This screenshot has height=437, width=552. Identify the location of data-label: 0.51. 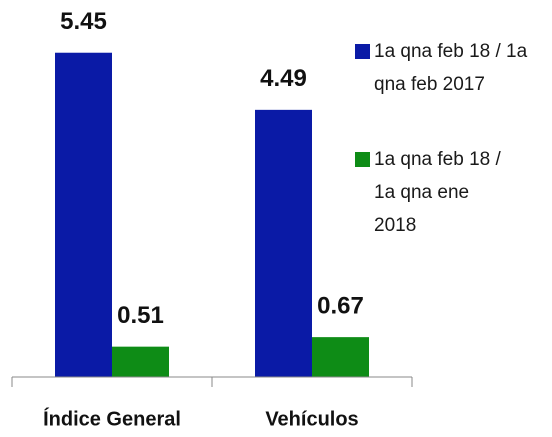
(140, 315).